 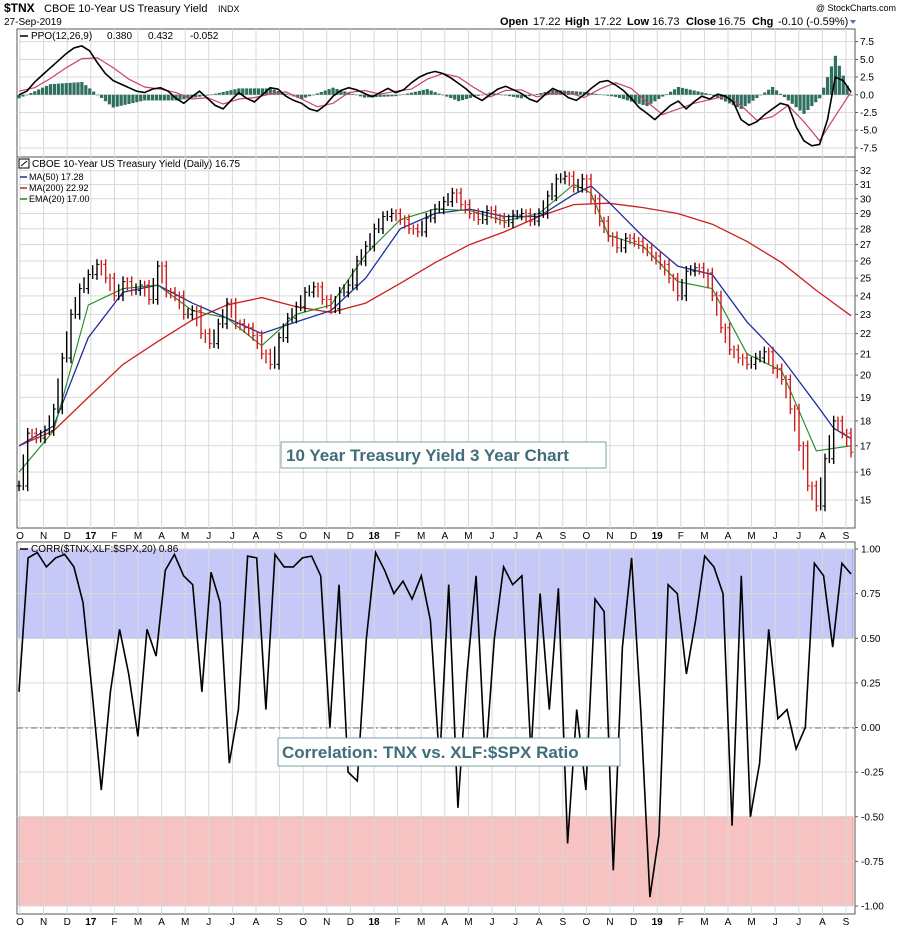 What do you see at coordinates (56, 177) in the screenshot?
I see `ma50-legend: MA(50) 17.28` at bounding box center [56, 177].